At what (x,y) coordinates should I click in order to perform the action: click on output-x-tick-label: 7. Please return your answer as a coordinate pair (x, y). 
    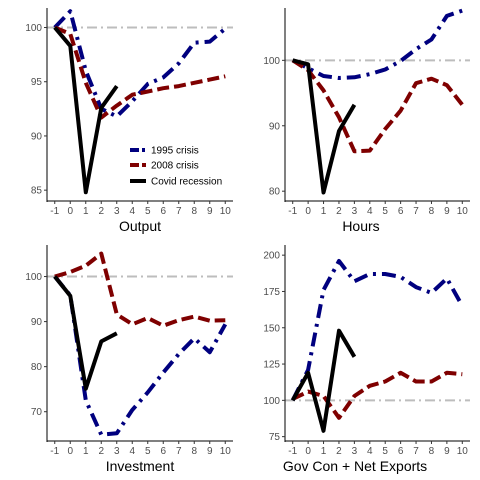
    Looking at the image, I should click on (179, 211).